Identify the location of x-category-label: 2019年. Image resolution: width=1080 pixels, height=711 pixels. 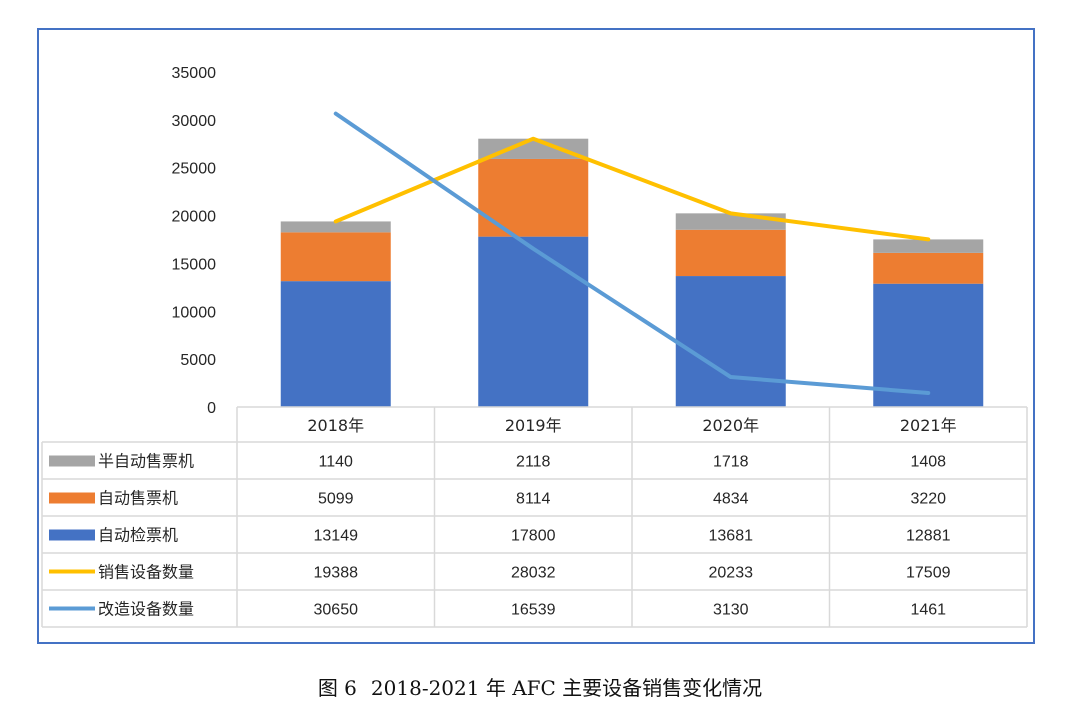
(533, 425).